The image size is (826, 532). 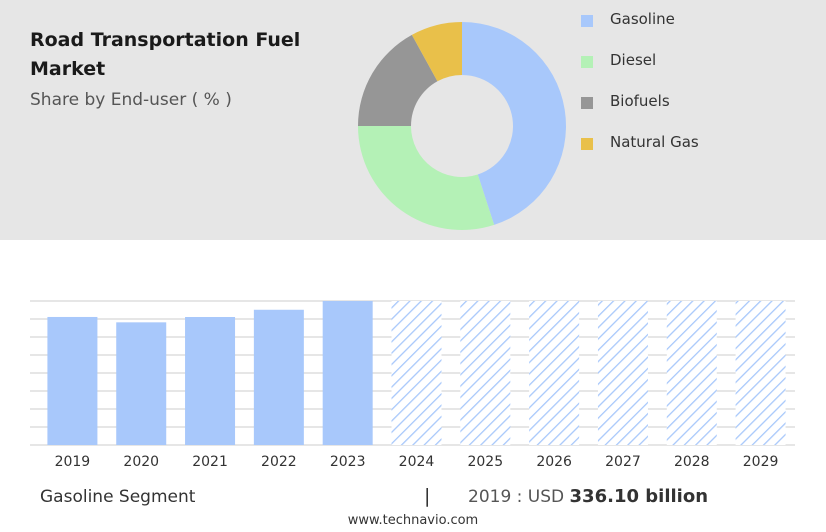 I want to click on legend-swatch-natural-gas, so click(x=587, y=144).